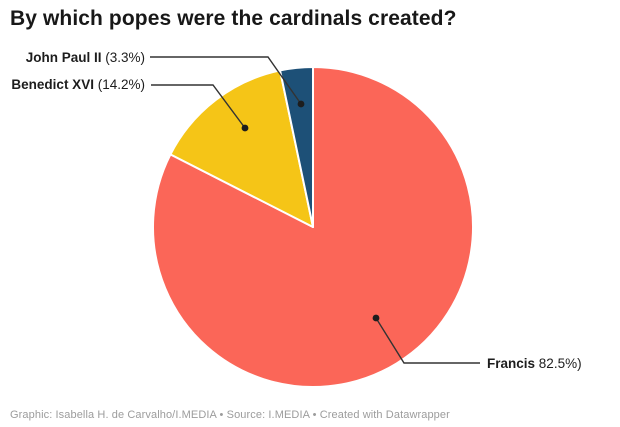 Image resolution: width=620 pixels, height=427 pixels. I want to click on pie-slice-benedict-xvi, so click(241, 148).